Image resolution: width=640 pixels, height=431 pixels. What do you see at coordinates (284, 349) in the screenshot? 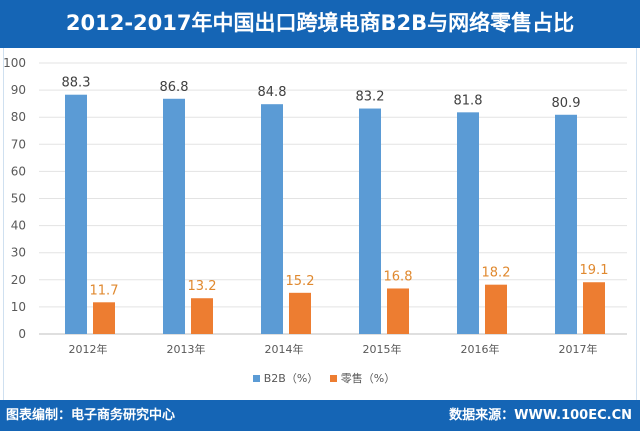
I see `x-tick-label: 2014年` at bounding box center [284, 349].